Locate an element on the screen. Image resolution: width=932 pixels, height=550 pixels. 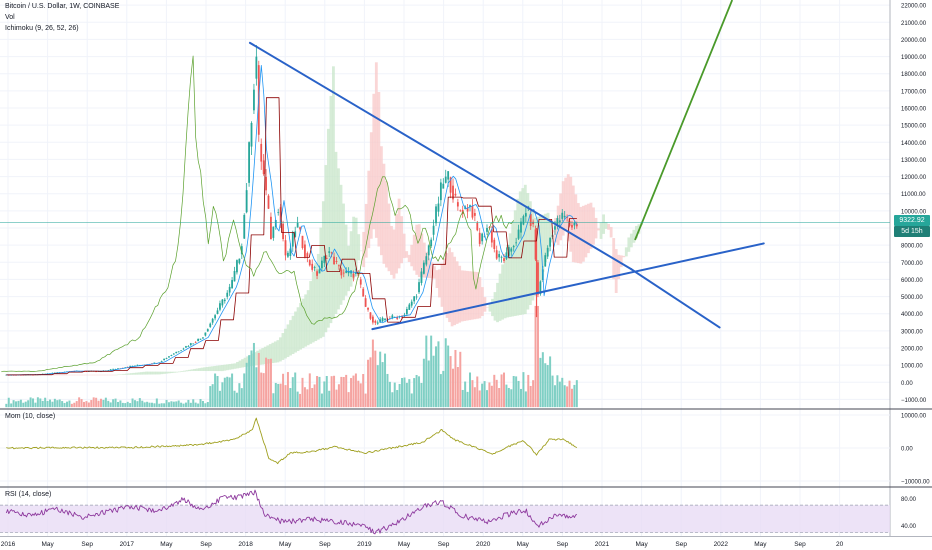
time-tick-label: 2018 is located at coordinates (245, 544).